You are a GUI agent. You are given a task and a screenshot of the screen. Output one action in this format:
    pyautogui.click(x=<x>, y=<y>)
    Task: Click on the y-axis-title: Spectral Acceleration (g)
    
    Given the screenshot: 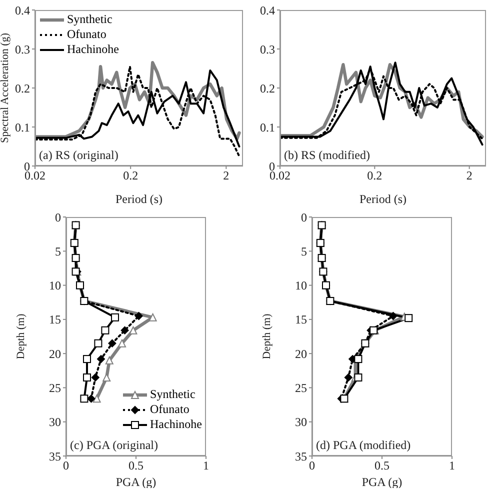 What is the action you would take?
    pyautogui.click(x=5, y=87)
    